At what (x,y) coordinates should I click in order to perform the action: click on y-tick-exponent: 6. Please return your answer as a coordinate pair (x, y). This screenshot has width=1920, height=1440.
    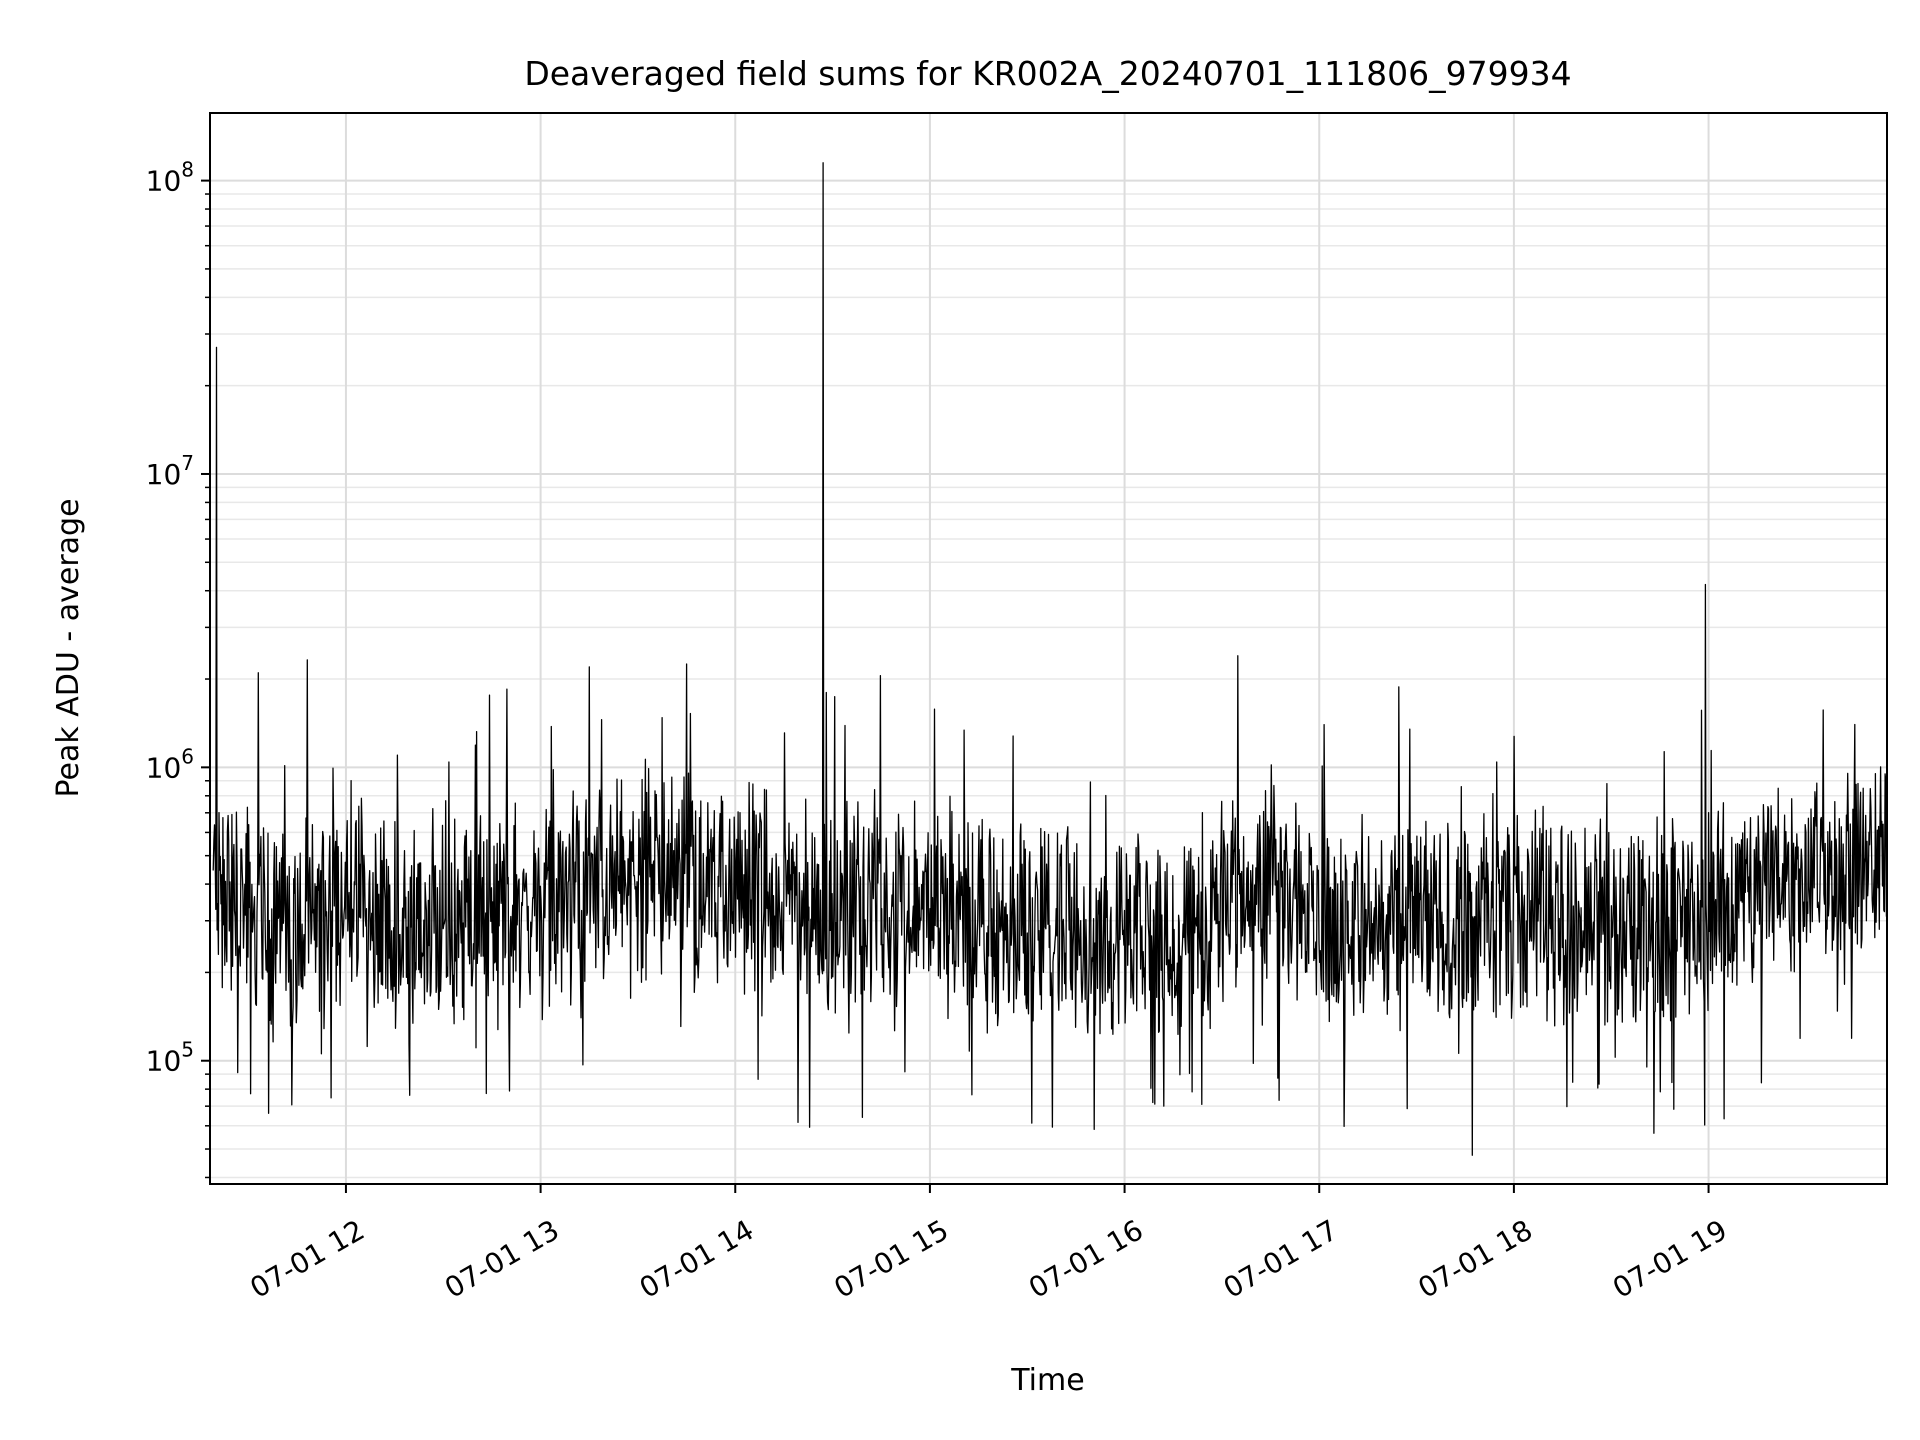
    Looking at the image, I should click on (187, 756).